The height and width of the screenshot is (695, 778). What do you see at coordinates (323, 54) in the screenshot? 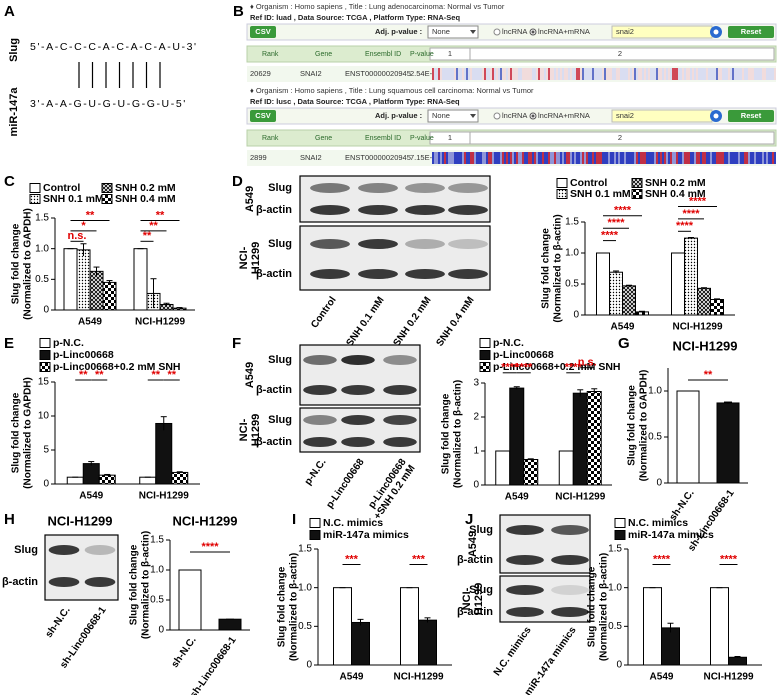
I see `table-header-cell: Gene` at bounding box center [323, 54].